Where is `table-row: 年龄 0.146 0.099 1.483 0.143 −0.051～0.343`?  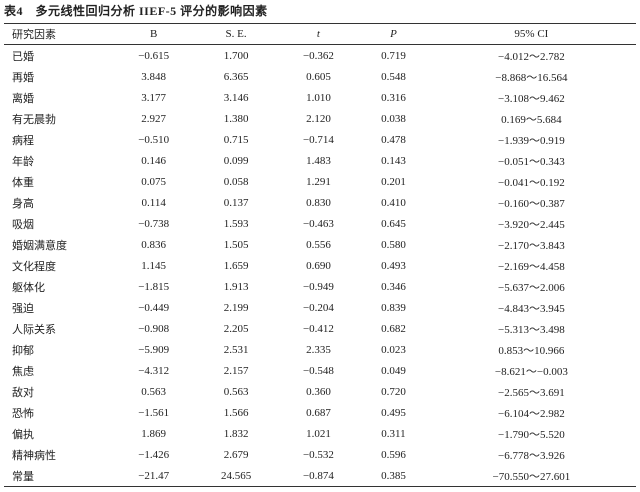 table-row: 年龄 0.146 0.099 1.483 0.143 −0.051～0.343 is located at coordinates (320, 160).